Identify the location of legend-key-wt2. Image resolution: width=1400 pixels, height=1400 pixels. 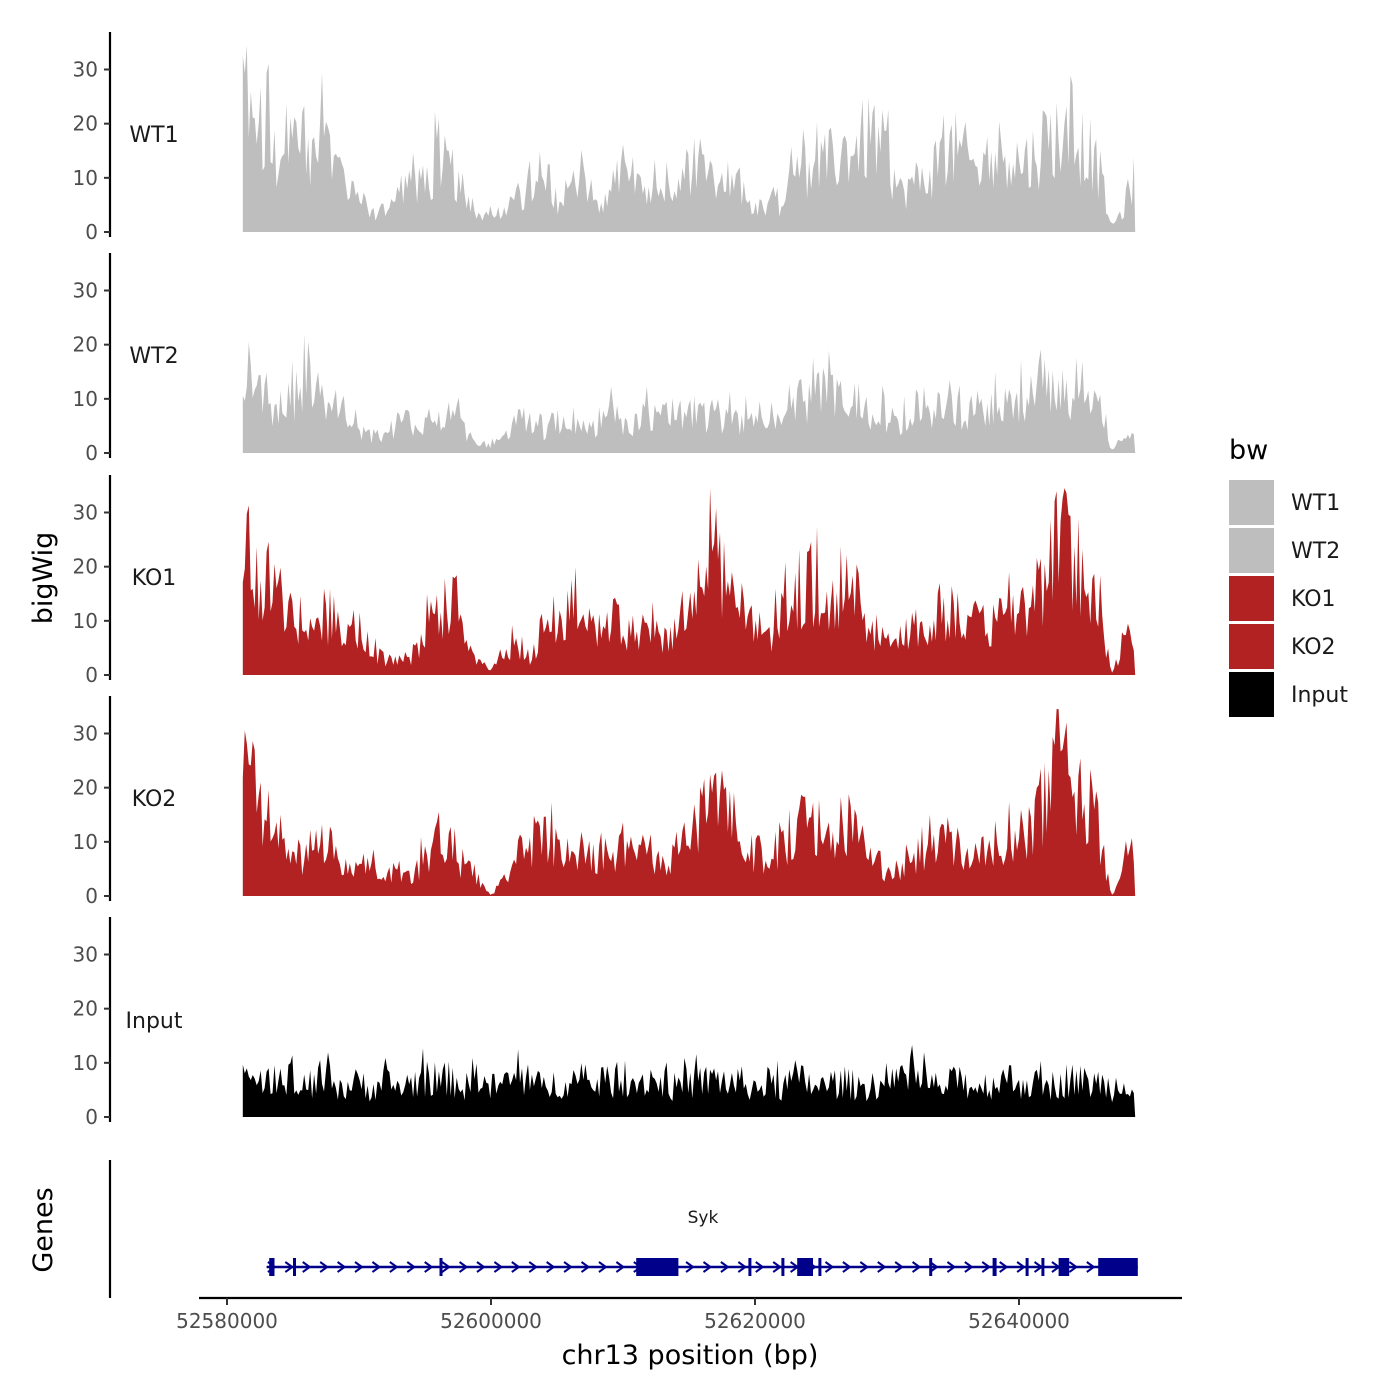
(1251, 550).